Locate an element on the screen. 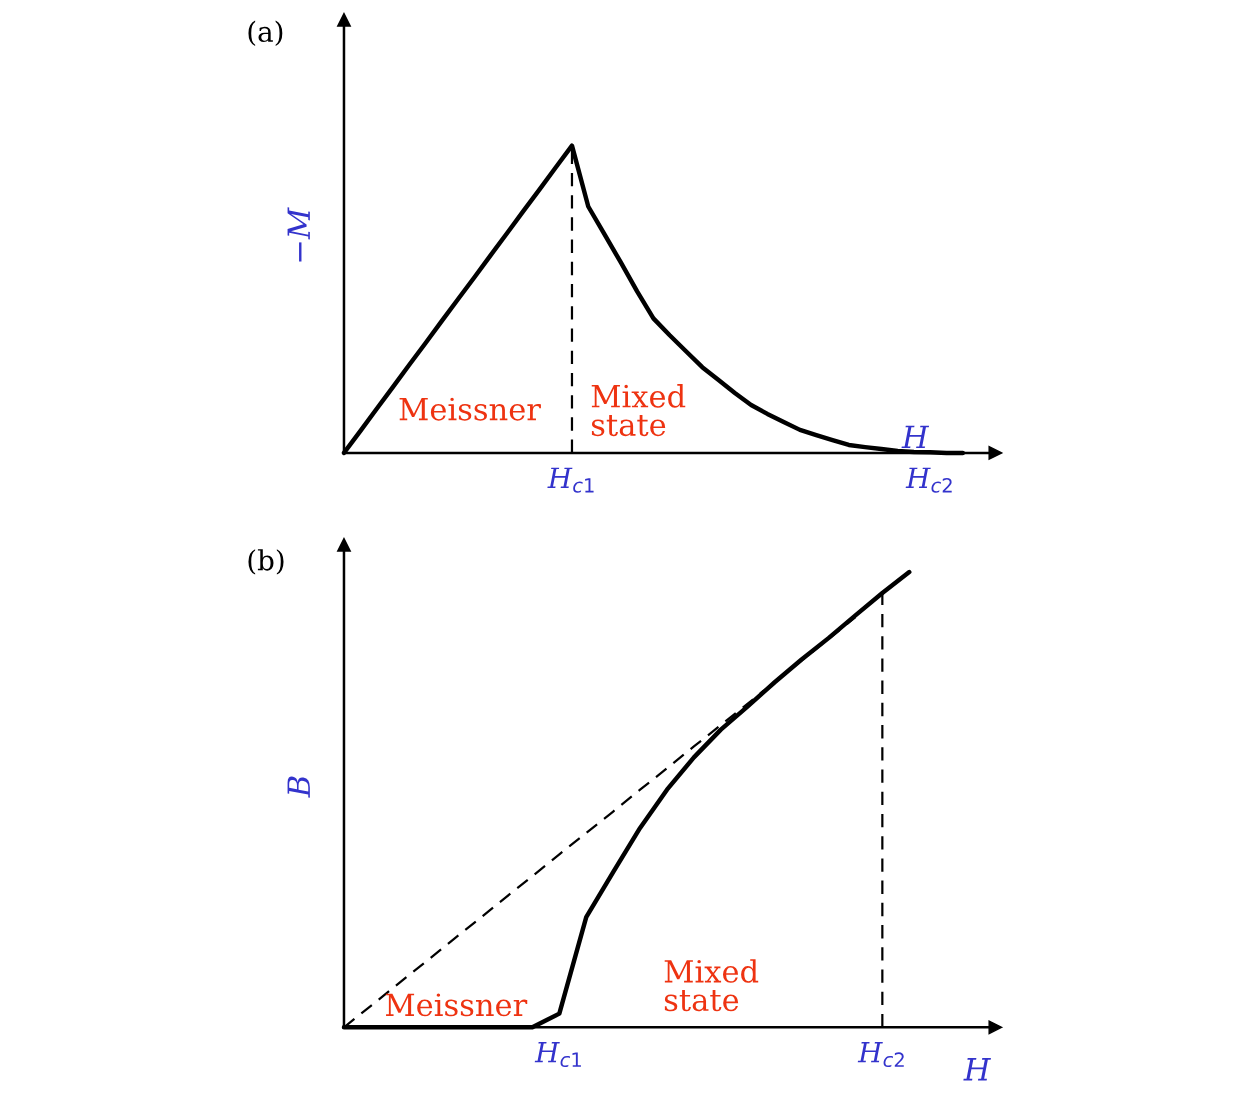  chart-title: (b) is located at coordinates (266, 562).